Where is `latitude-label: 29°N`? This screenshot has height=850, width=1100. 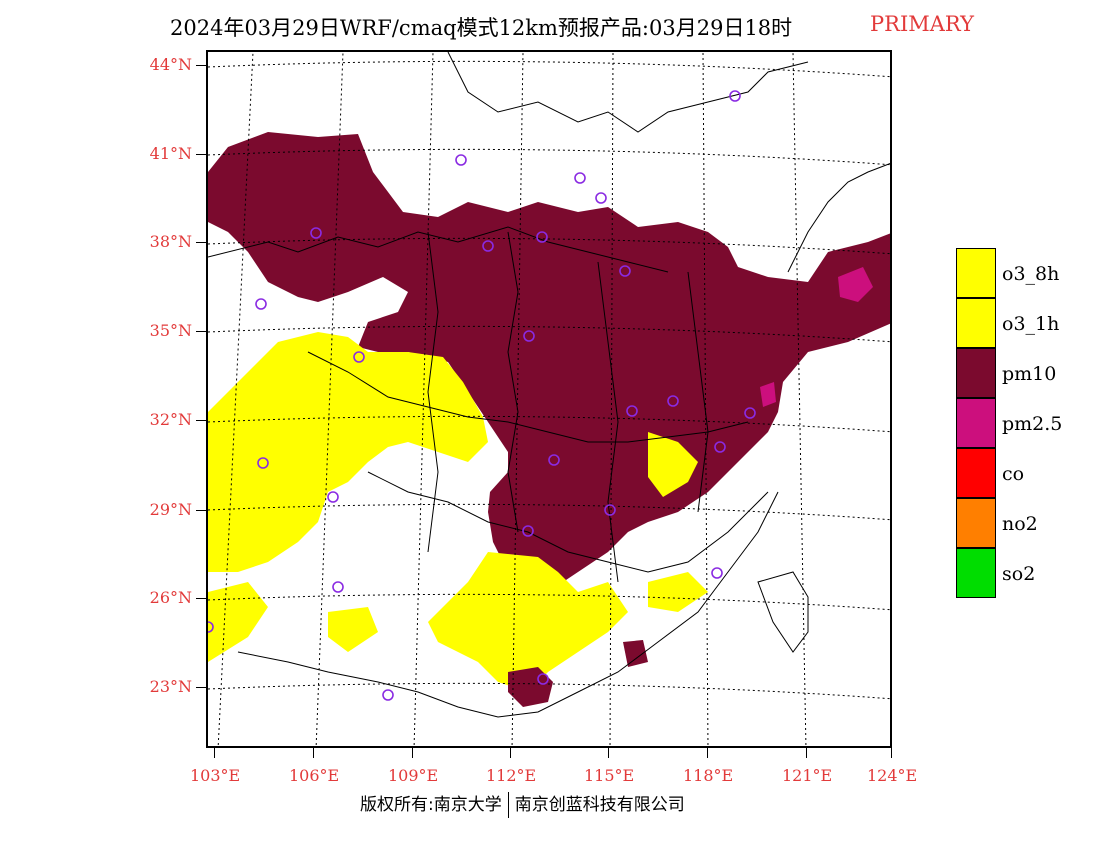
latitude-label: 29°N is located at coordinates (170, 509).